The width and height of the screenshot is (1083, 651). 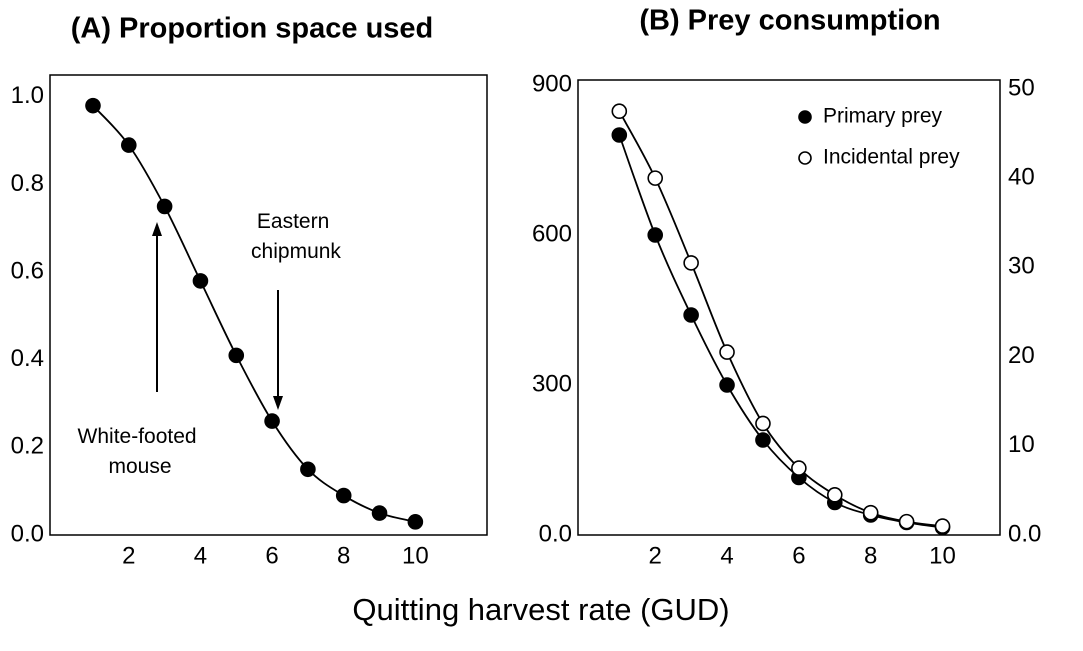 What do you see at coordinates (883, 116) in the screenshot?
I see `legend-label: Primary prey` at bounding box center [883, 116].